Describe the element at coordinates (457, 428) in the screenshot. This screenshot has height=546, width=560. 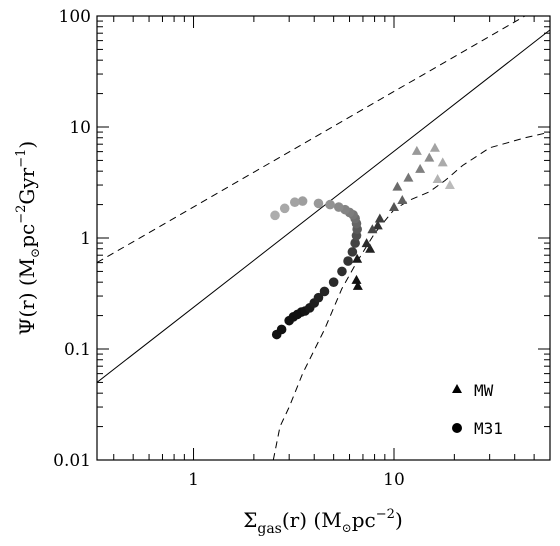
I see `legend-marker-m31` at that location.